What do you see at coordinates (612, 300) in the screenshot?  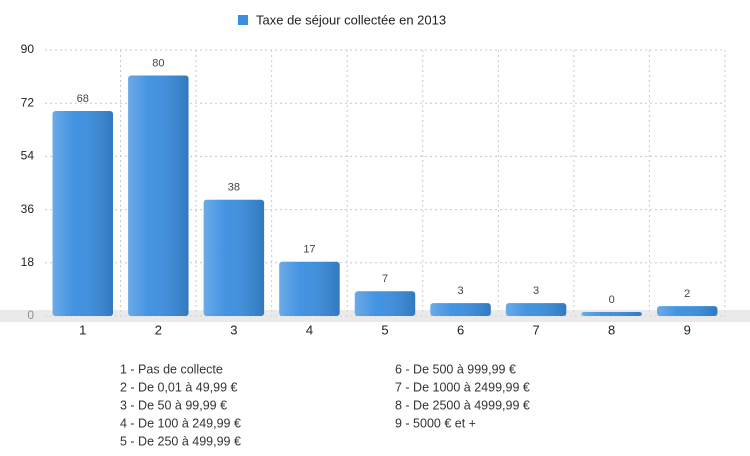 I see `value-label: 0` at bounding box center [612, 300].